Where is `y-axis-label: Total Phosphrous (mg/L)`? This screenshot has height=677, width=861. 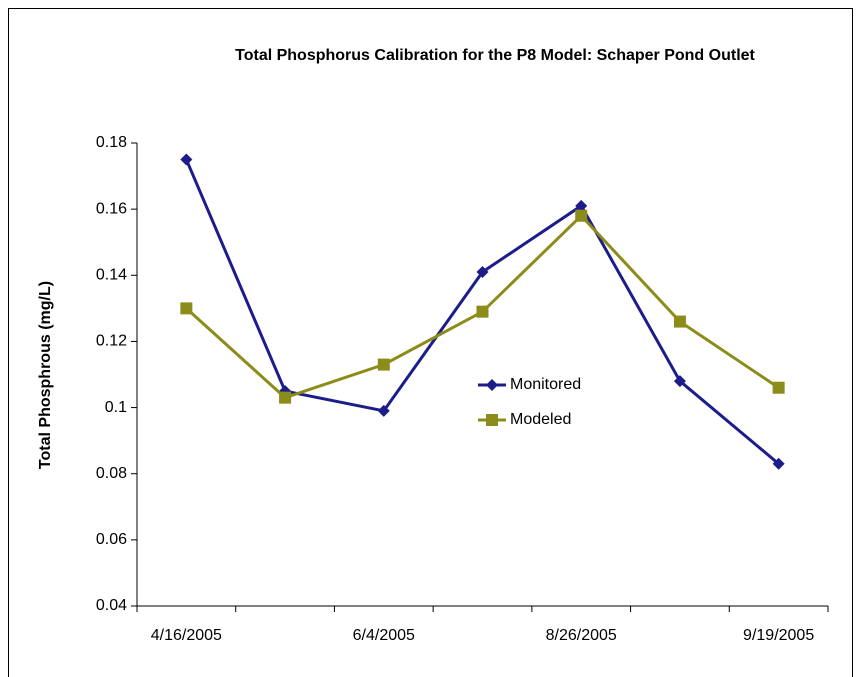 y-axis-label: Total Phosphrous (mg/L) is located at coordinates (45, 375).